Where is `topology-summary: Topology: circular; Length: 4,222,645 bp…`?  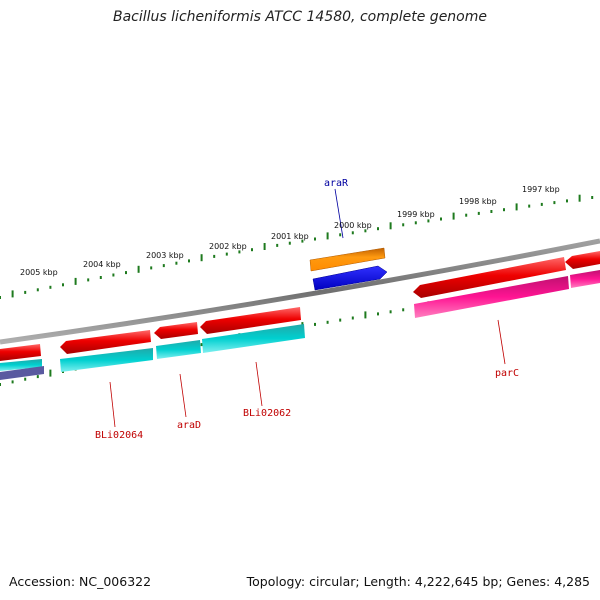 topology-summary: Topology: circular; Length: 4,222,645 bp… is located at coordinates (418, 581).